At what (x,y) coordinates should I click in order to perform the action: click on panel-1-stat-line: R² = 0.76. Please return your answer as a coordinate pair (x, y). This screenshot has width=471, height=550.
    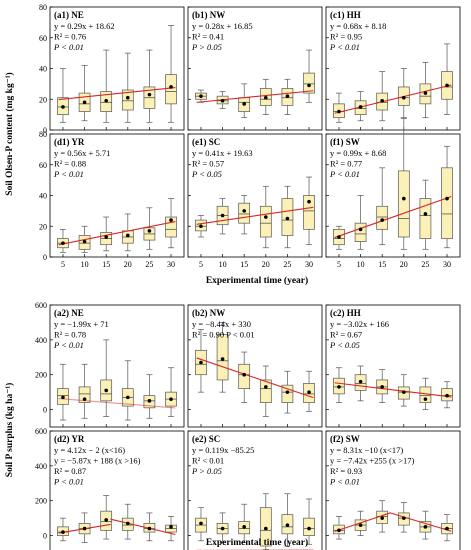
    Looking at the image, I should click on (70, 37).